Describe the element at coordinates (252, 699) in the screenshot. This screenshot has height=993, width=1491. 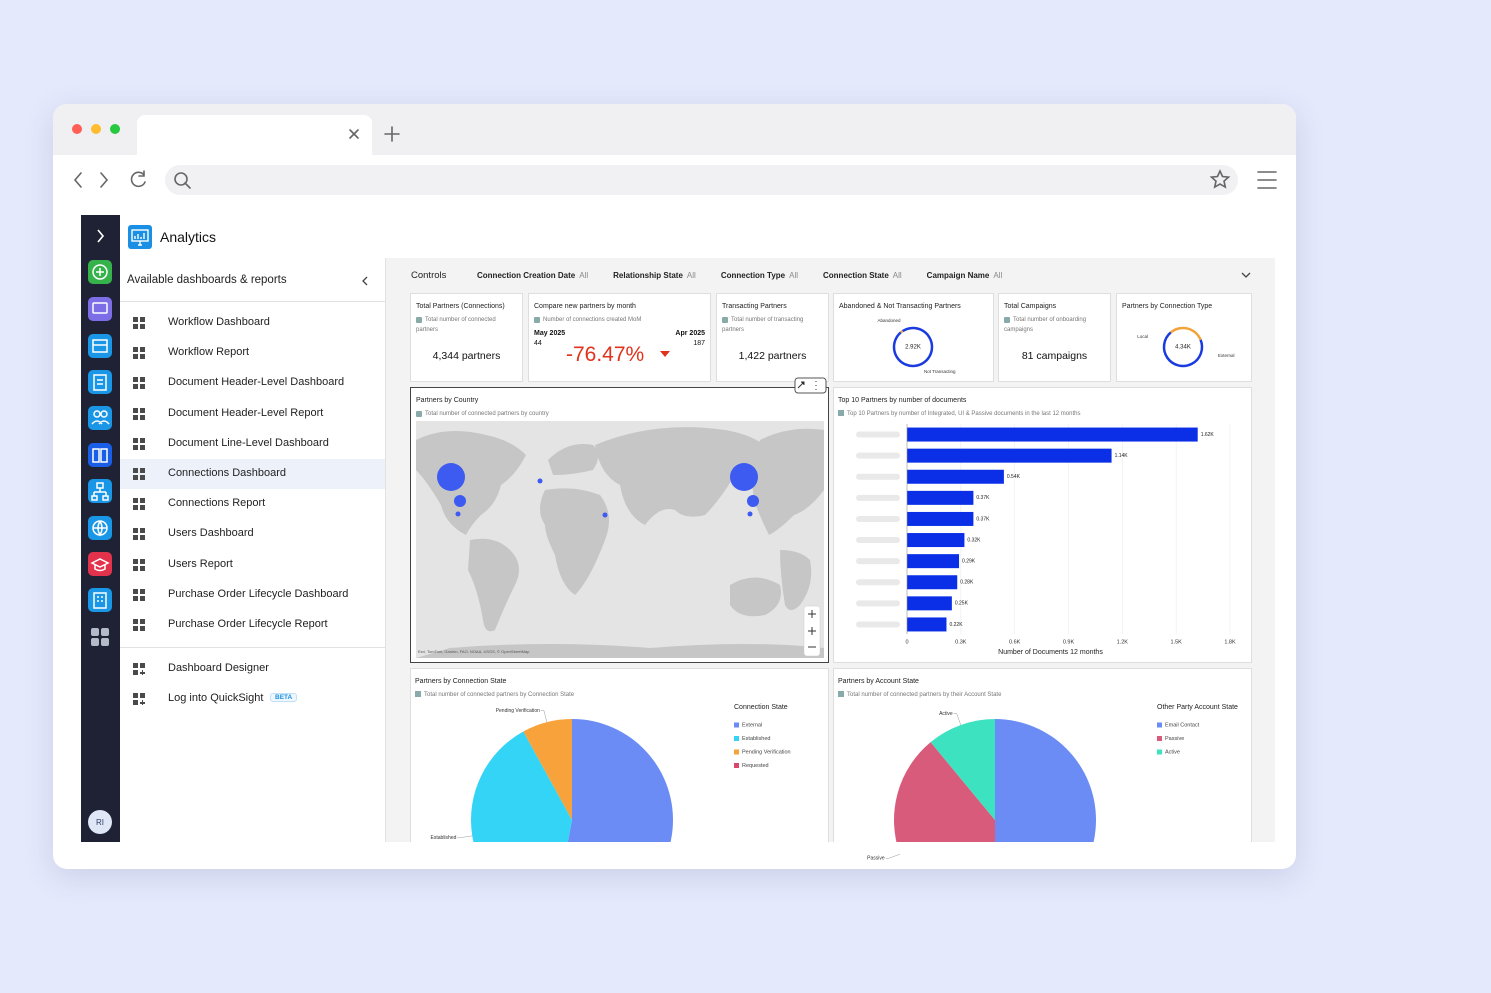
I see `tool-item: Log into QuickSight BETA` at that location.